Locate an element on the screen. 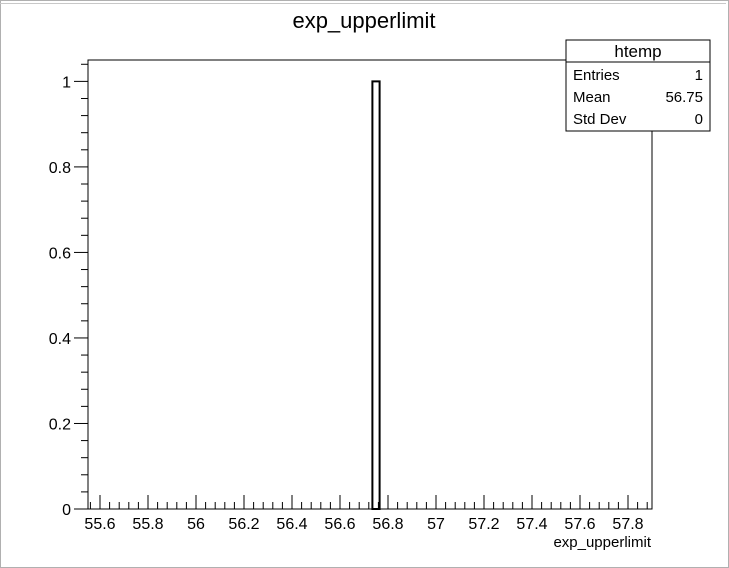 This screenshot has width=729, height=568. stats-mean-value: 56.75 is located at coordinates (684, 97).